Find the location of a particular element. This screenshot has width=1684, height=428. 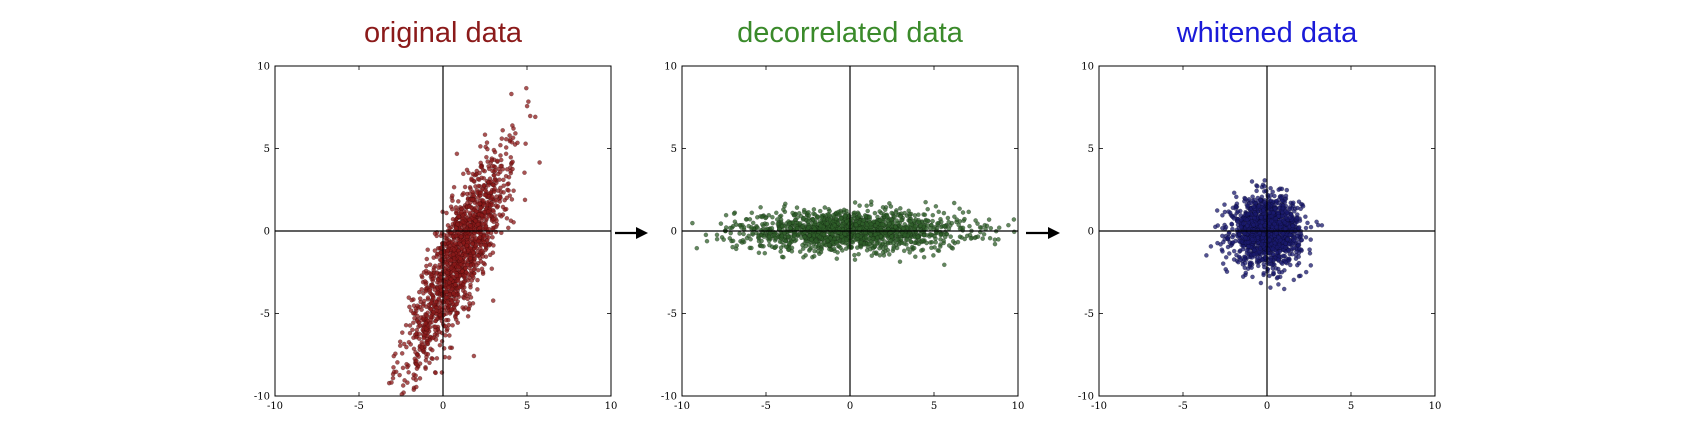

x-tick-label: 5 is located at coordinates (527, 406).